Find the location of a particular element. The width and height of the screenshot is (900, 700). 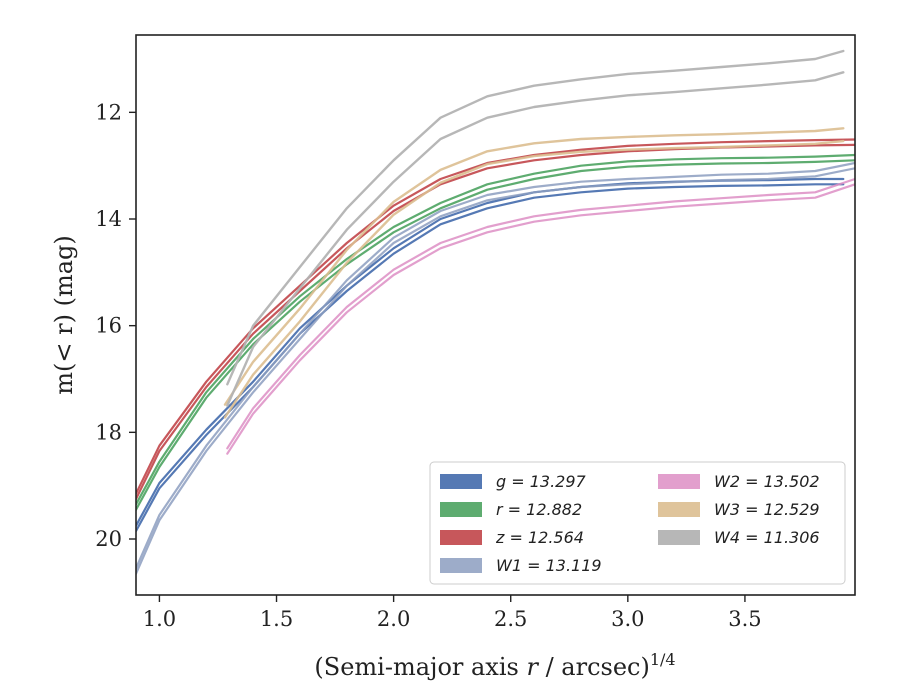

y-tick-label: 16 is located at coordinates (108, 326).